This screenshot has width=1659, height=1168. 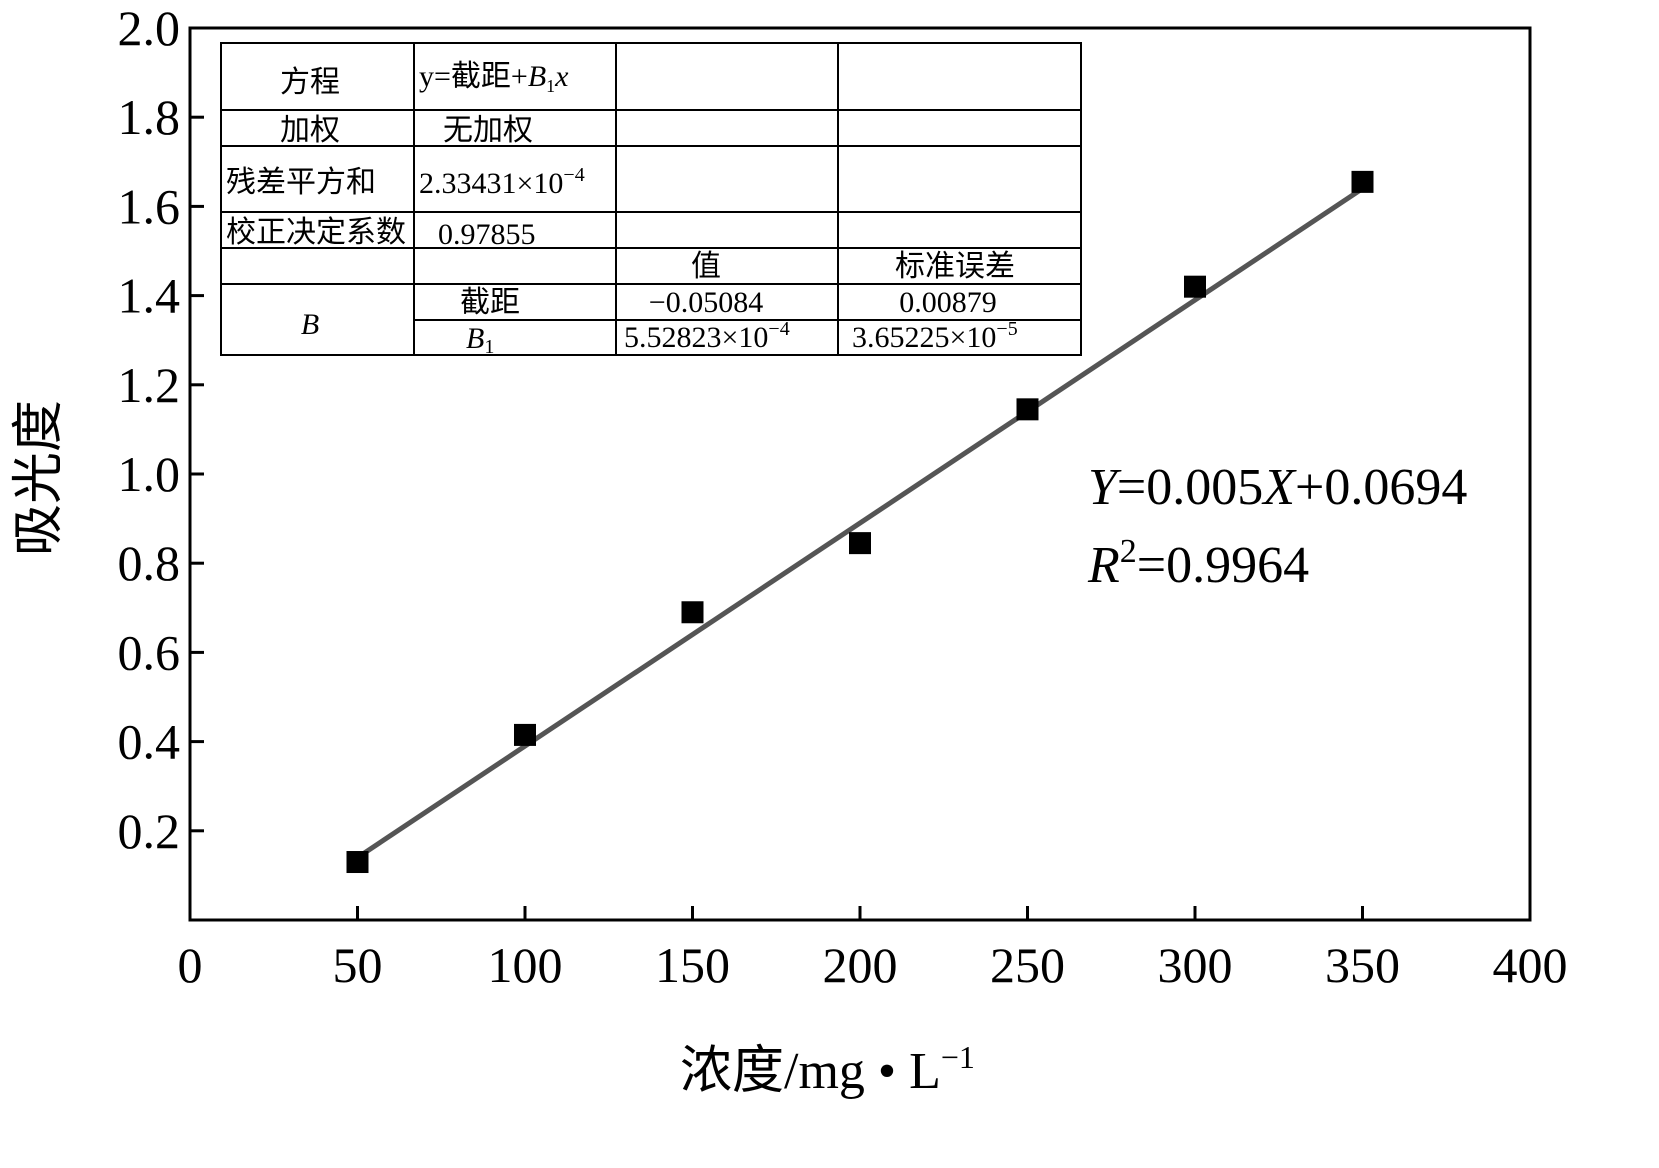 I want to click on y-axis-title: 吸光度, so click(x=39, y=478).